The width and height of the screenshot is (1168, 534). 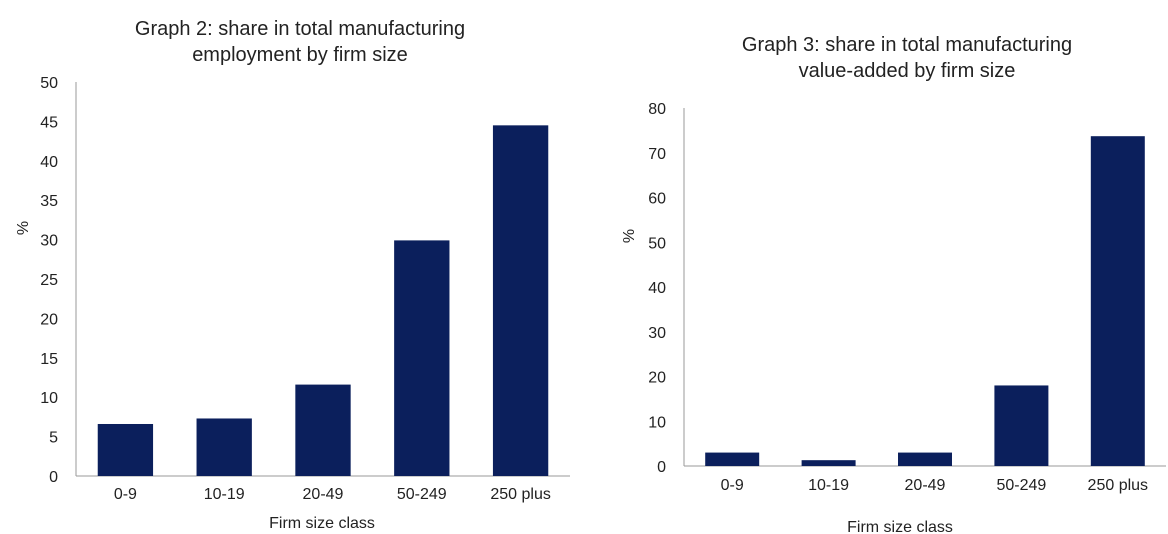 What do you see at coordinates (657, 154) in the screenshot?
I see `y-tick-label: 70` at bounding box center [657, 154].